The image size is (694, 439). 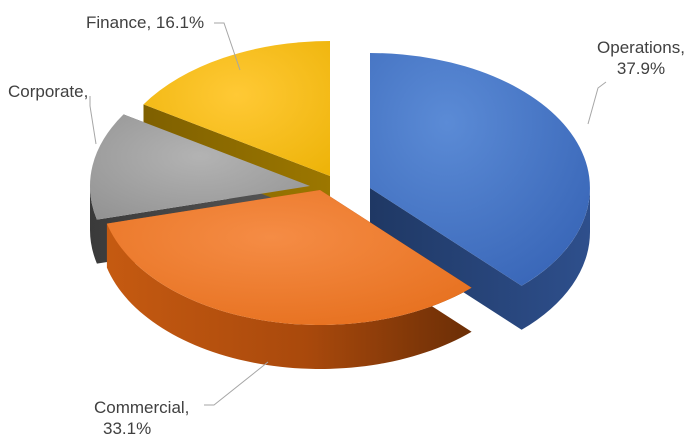 I want to click on data-label-operations-name: Operations,, so click(x=641, y=47).